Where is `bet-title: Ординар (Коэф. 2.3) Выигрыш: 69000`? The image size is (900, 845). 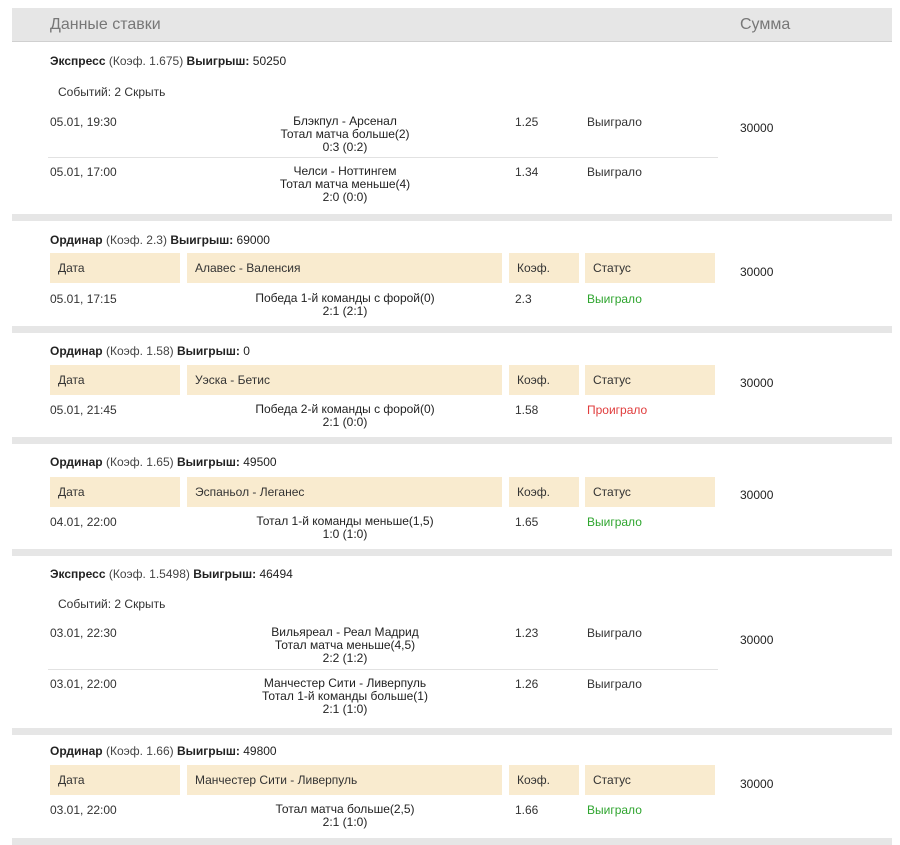 bet-title: Ординар (Коэф. 2.3) Выигрыш: 69000 is located at coordinates (160, 240).